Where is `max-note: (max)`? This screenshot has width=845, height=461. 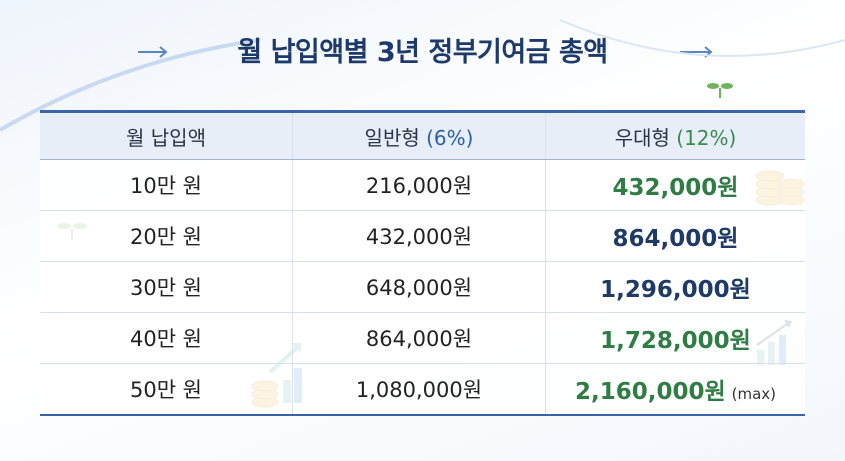
max-note: (max) is located at coordinates (754, 394).